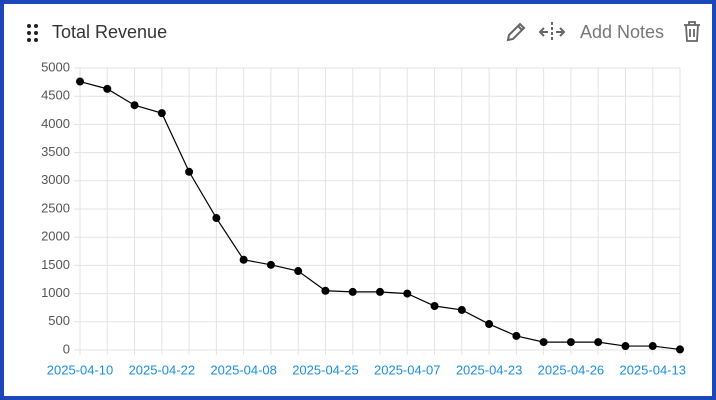 The height and width of the screenshot is (400, 716). What do you see at coordinates (55, 66) in the screenshot?
I see `y-tick-label: 5000` at bounding box center [55, 66].